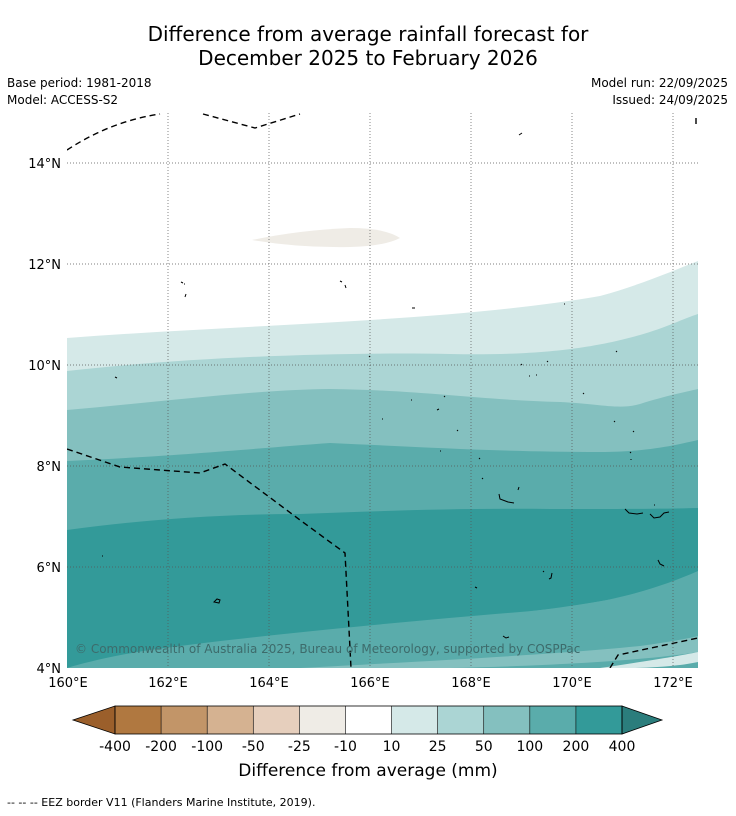  I want to click on colorbar-tick-label: -400, so click(115, 747).